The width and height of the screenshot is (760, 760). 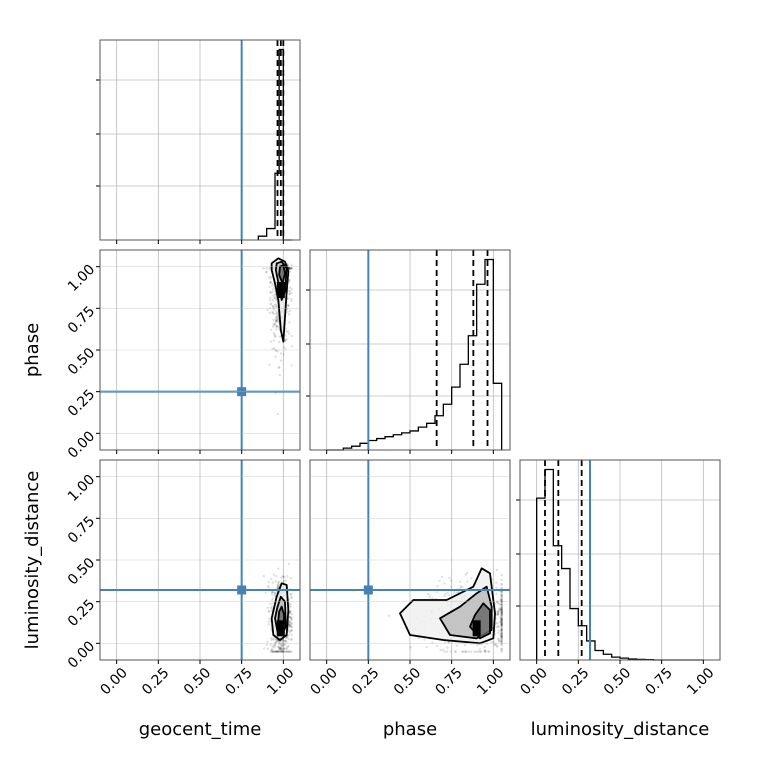 I want to click on x-tick-label: 0.25, so click(x=155, y=681).